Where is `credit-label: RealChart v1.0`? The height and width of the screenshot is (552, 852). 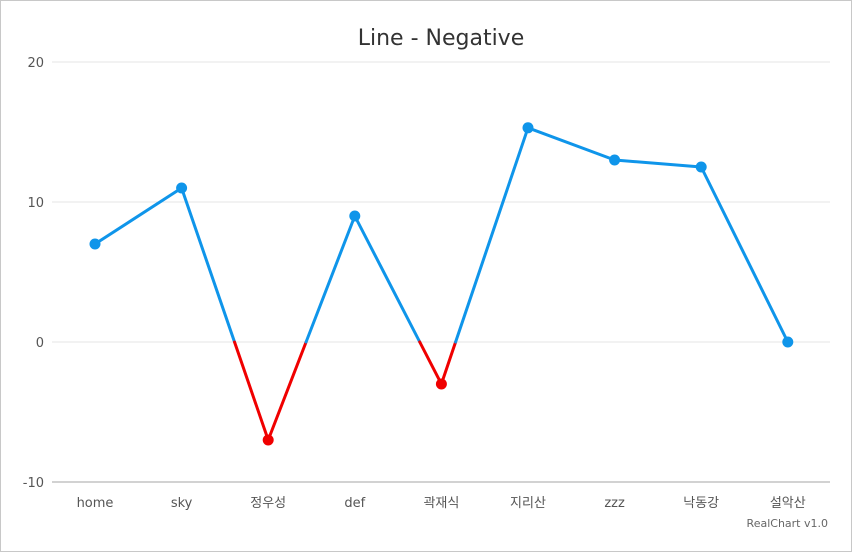 credit-label: RealChart v1.0 is located at coordinates (787, 523).